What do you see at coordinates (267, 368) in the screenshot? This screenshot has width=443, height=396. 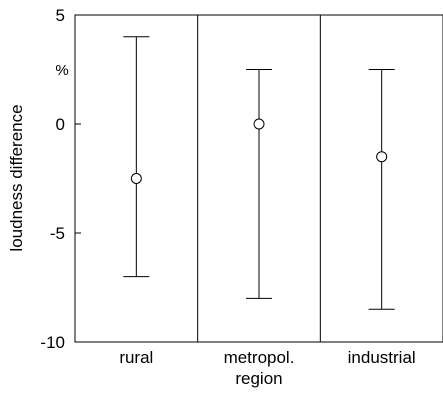 I see `category-labels: rural metropol. region industrial` at bounding box center [267, 368].